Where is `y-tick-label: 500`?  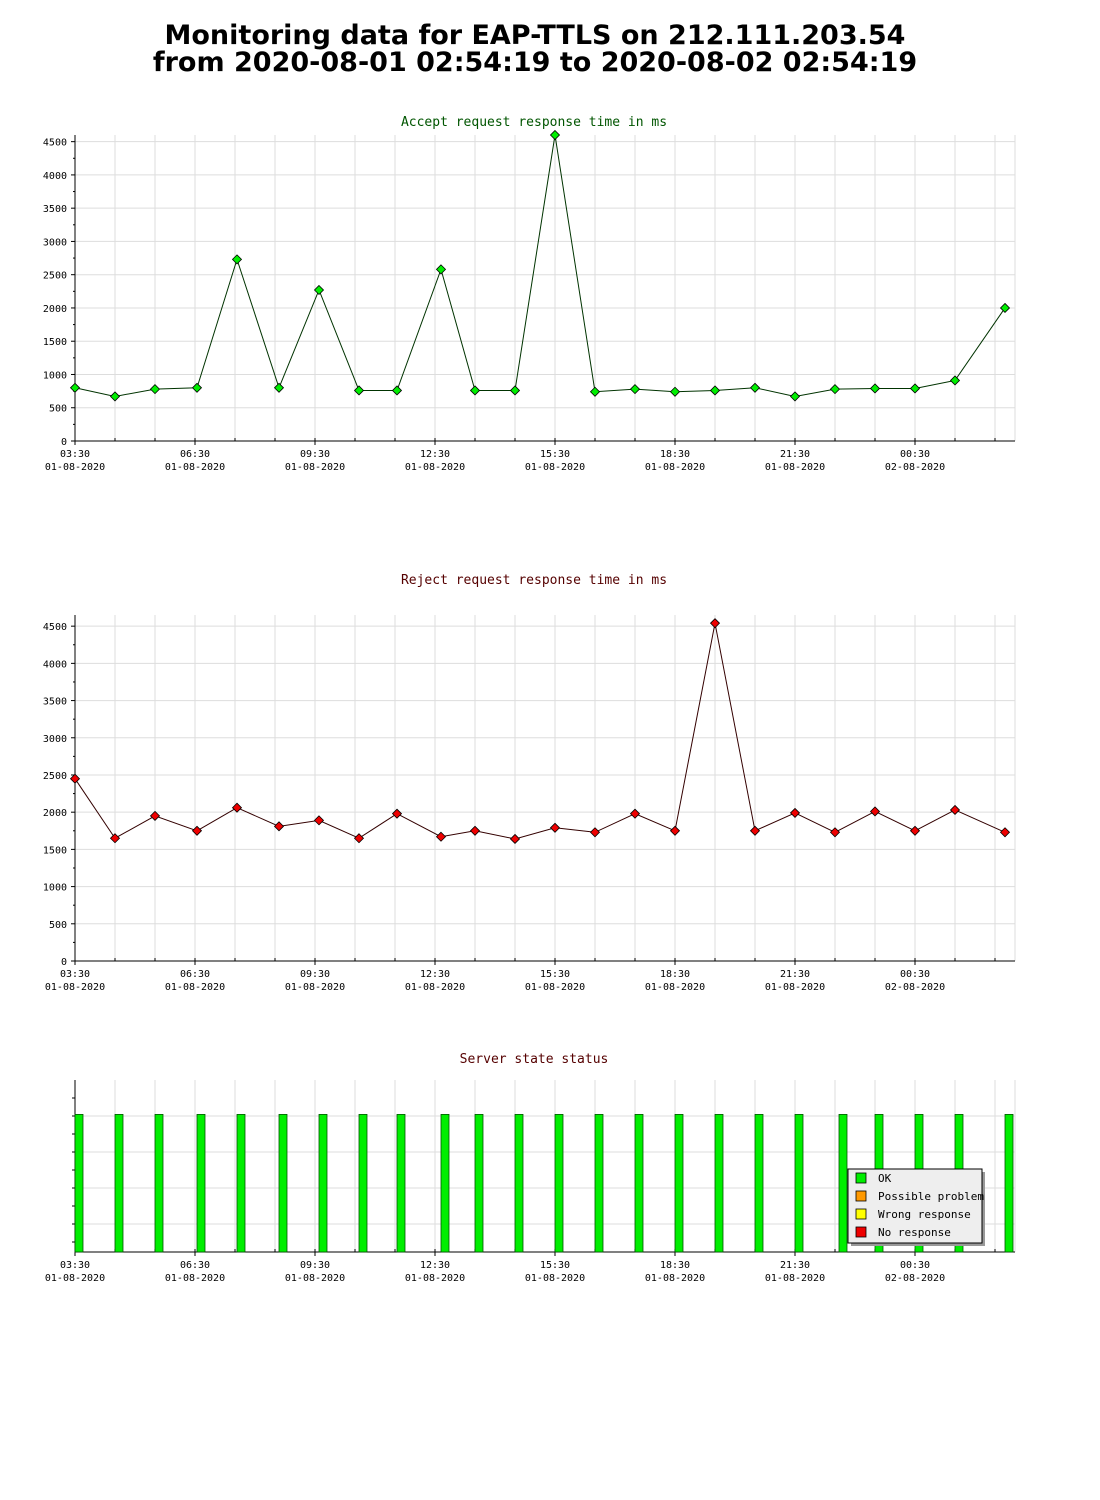 y-tick-label: 500 is located at coordinates (58, 409).